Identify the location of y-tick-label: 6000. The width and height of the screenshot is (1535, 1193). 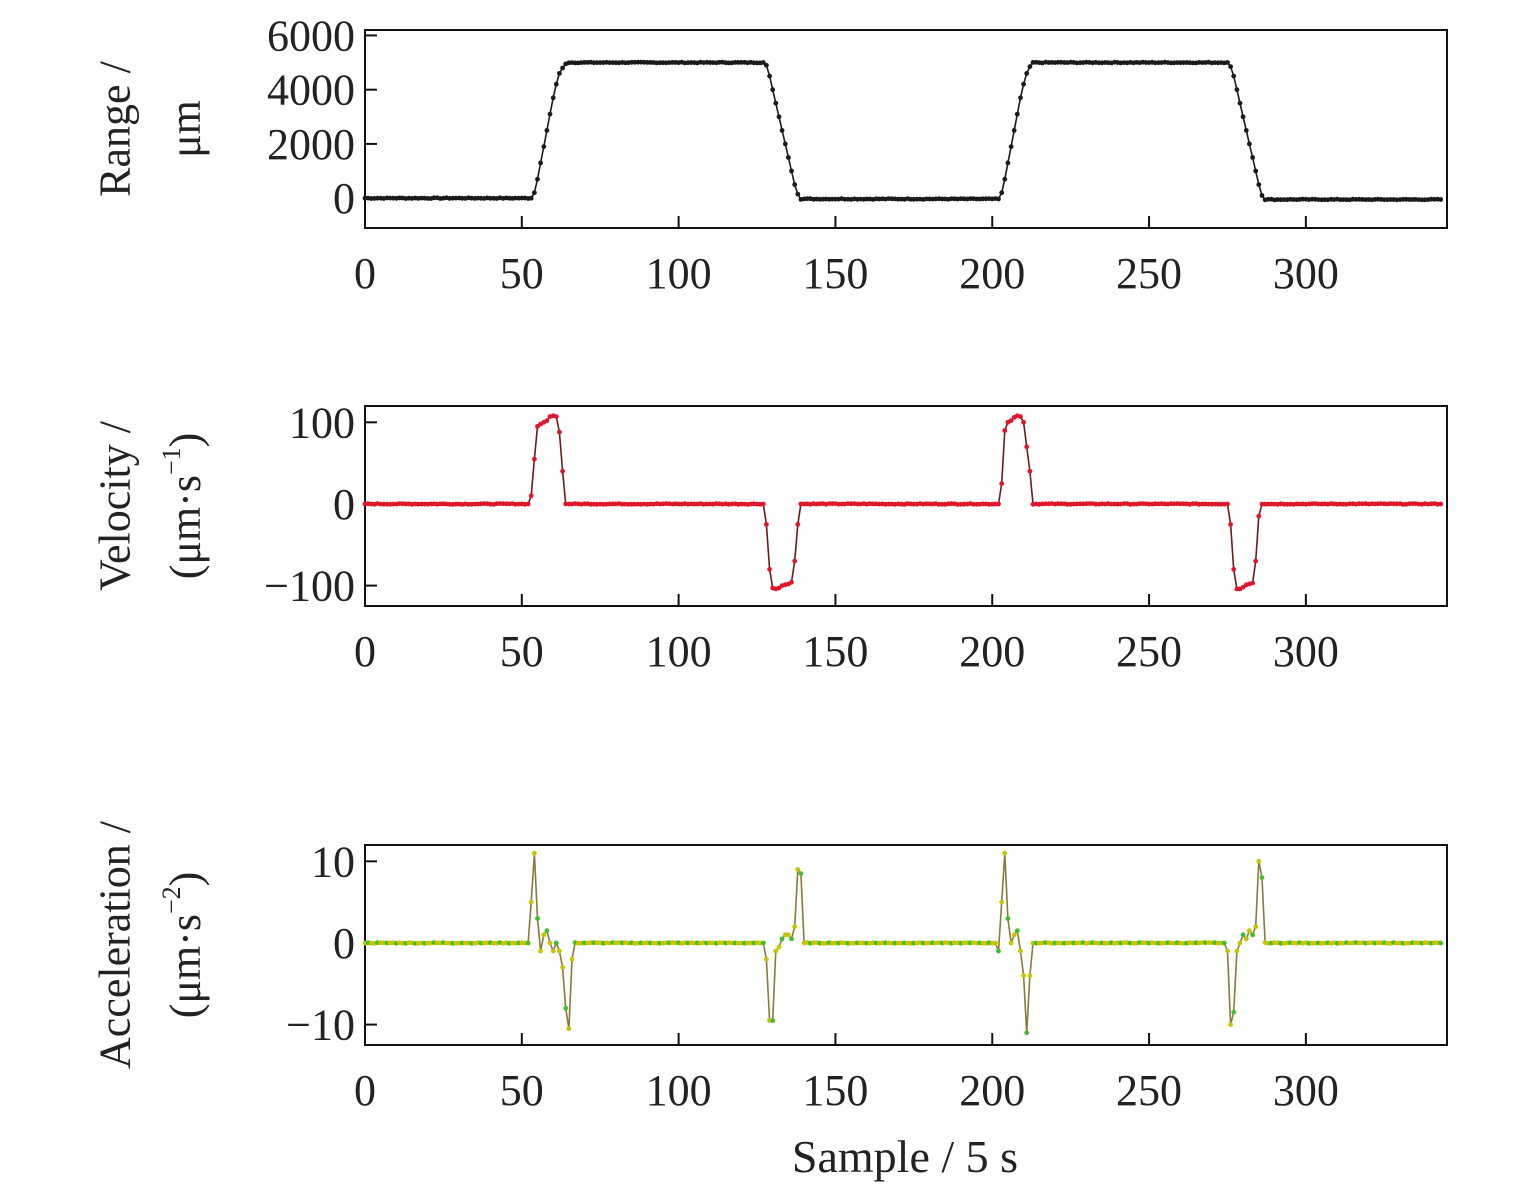
(311, 35).